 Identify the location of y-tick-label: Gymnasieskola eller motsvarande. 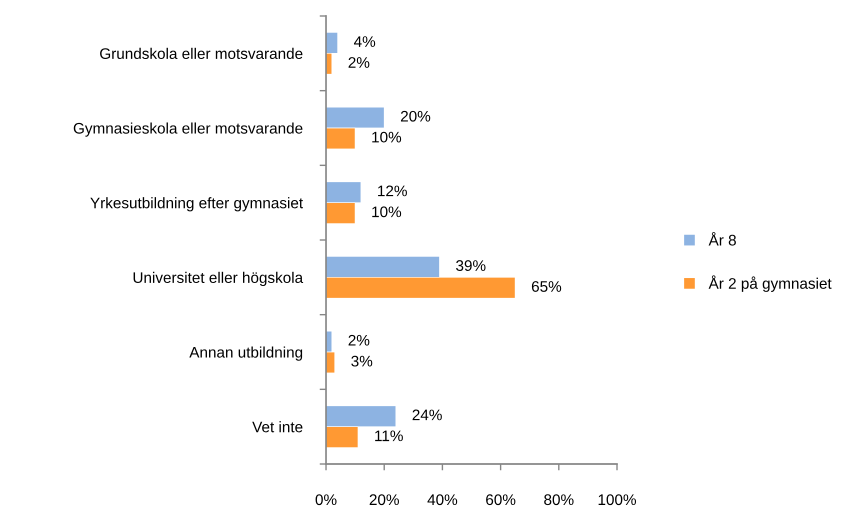
(188, 129).